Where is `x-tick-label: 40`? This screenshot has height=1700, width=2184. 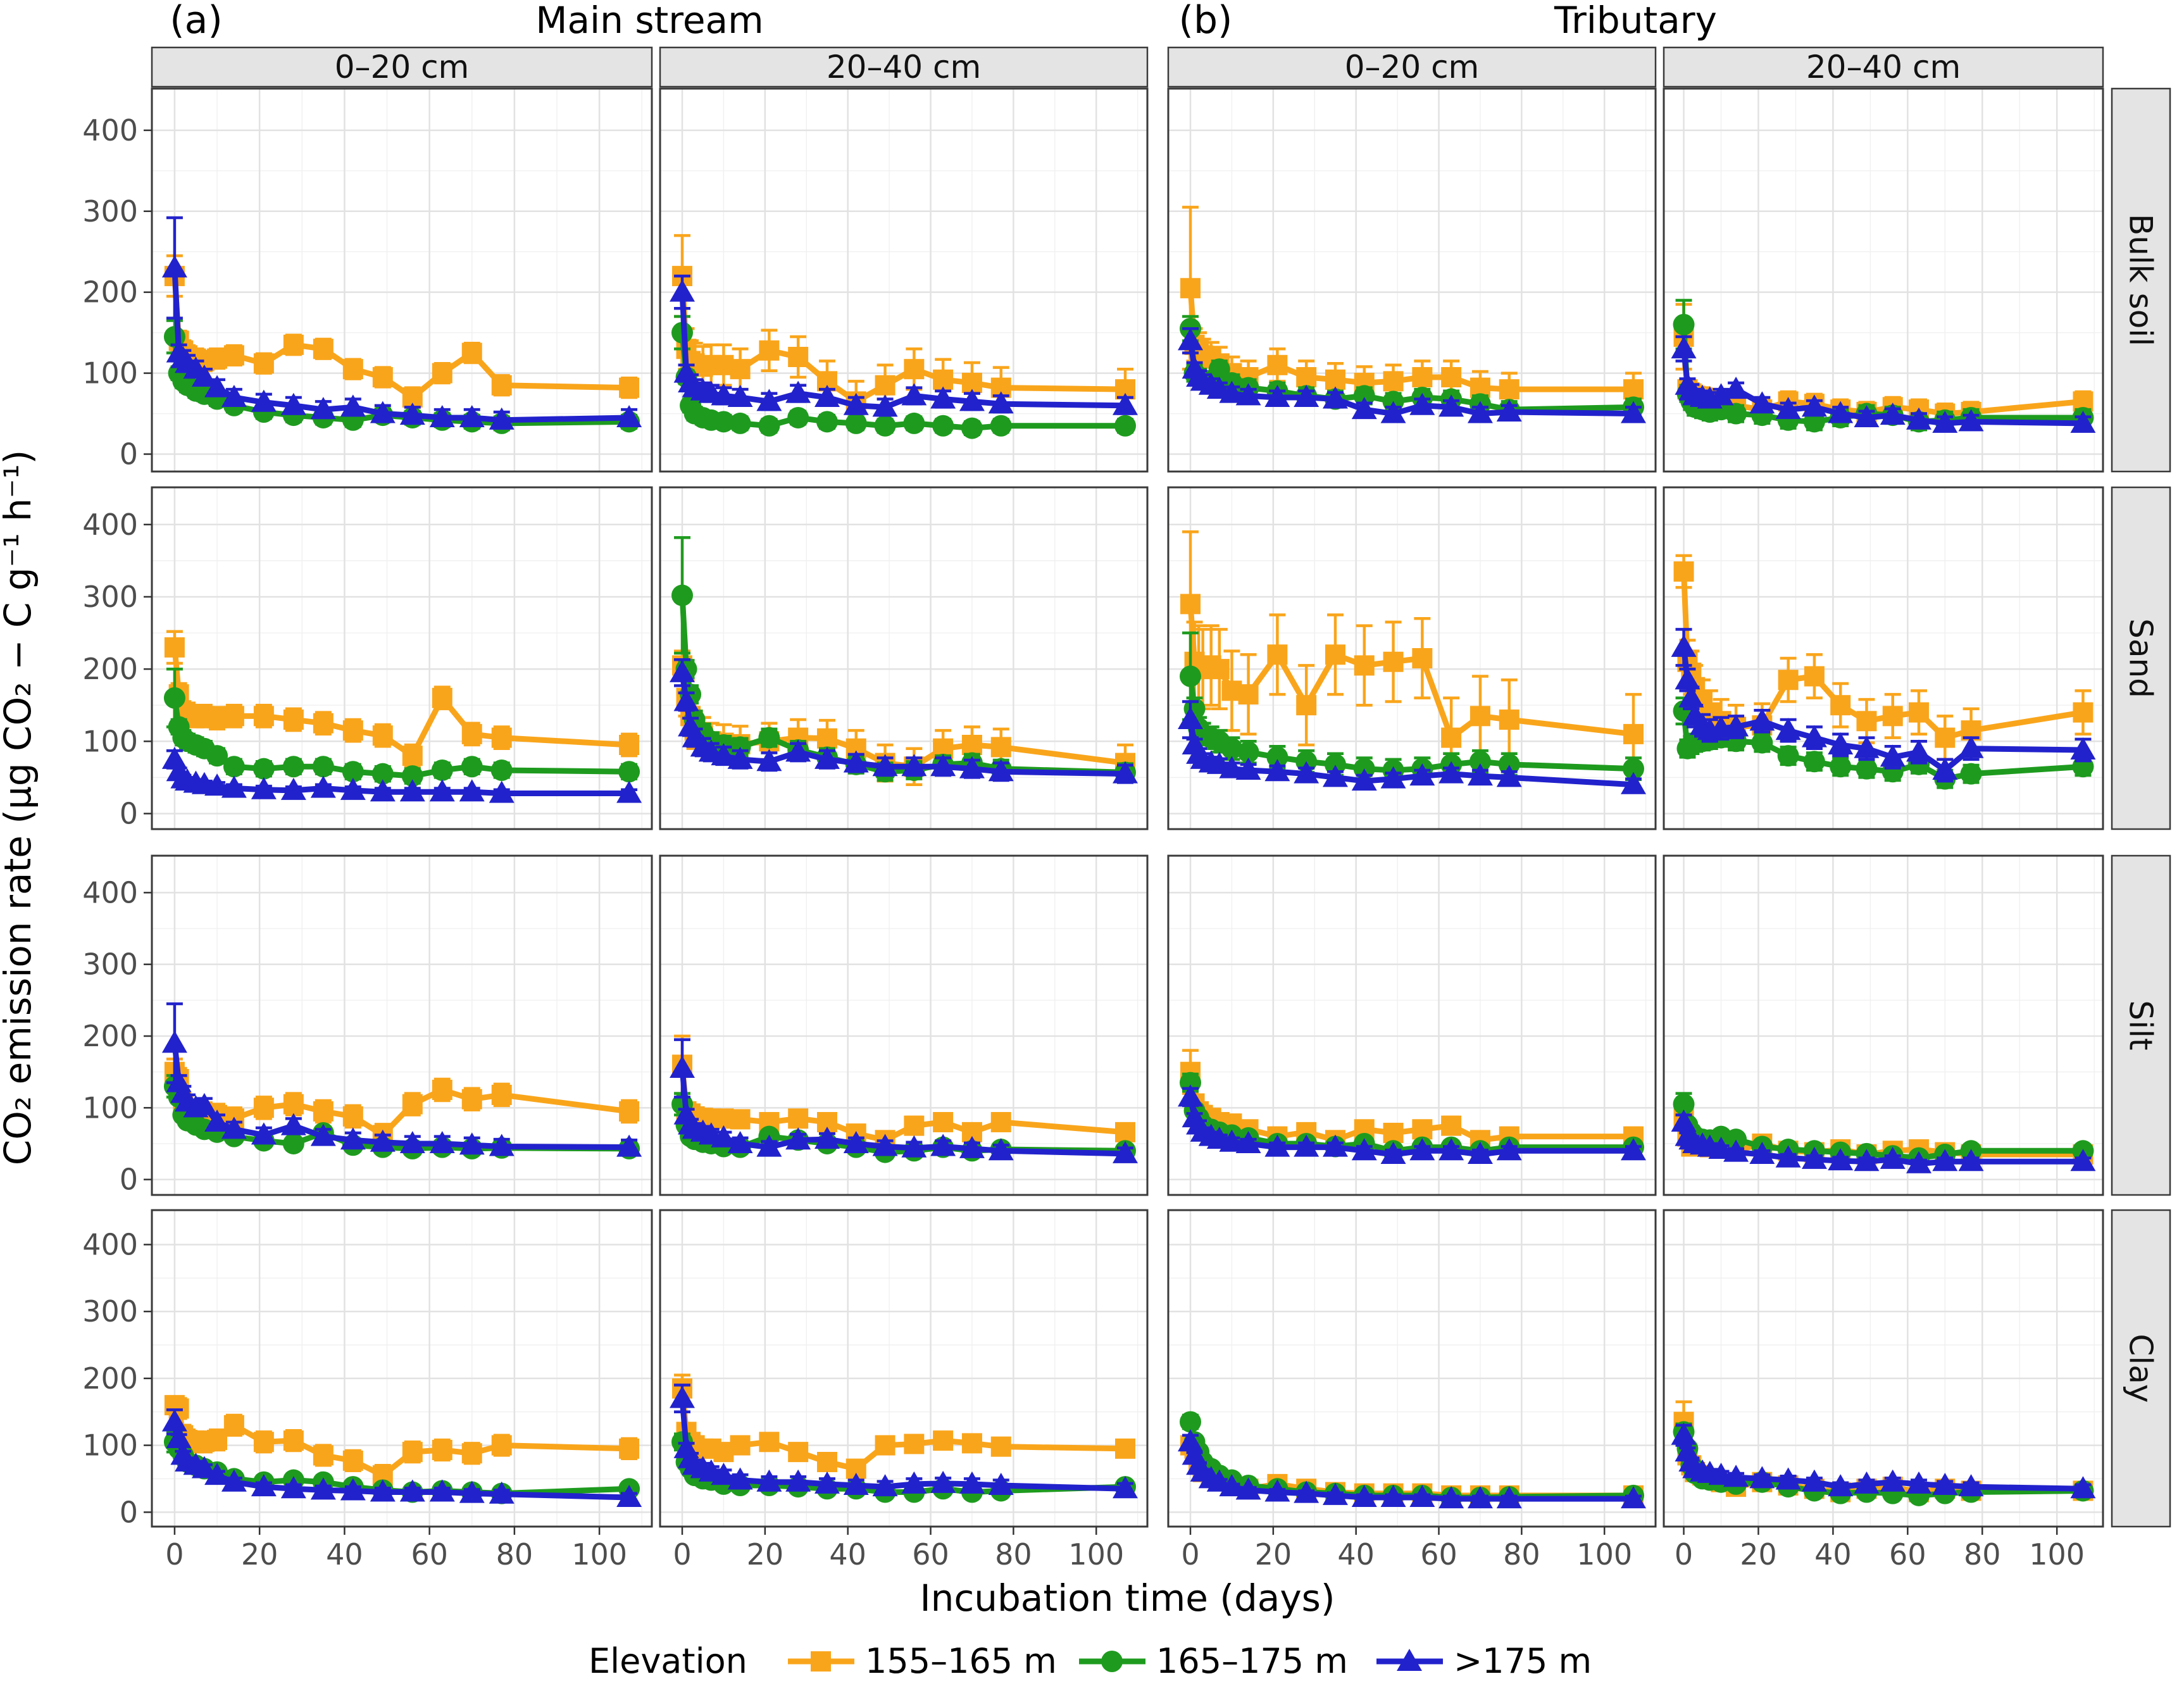 x-tick-label: 40 is located at coordinates (1356, 1555).